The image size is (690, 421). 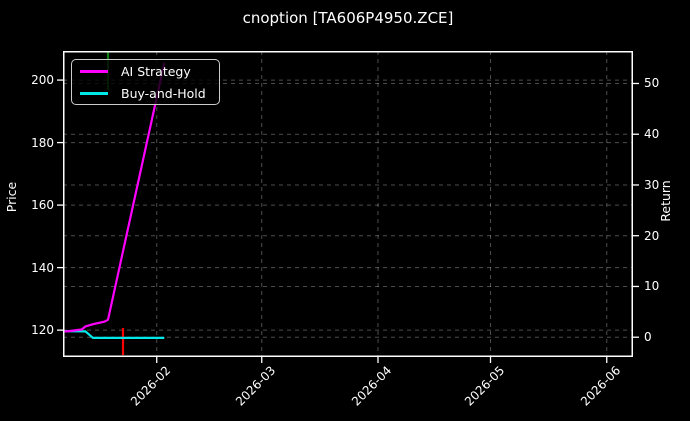 What do you see at coordinates (42, 330) in the screenshot?
I see `price-tick-label: 120` at bounding box center [42, 330].